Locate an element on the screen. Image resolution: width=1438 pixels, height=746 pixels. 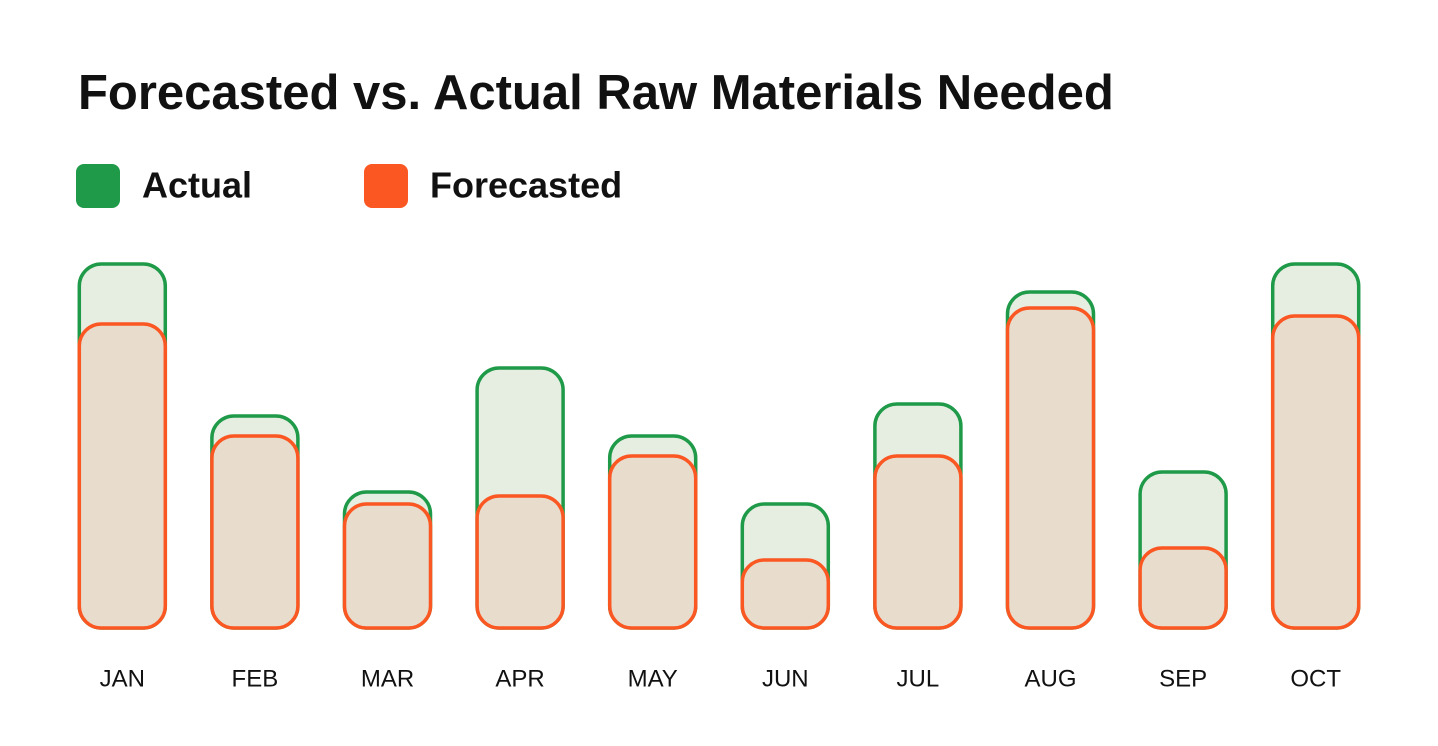
x-tick-label: JUN is located at coordinates (785, 678).